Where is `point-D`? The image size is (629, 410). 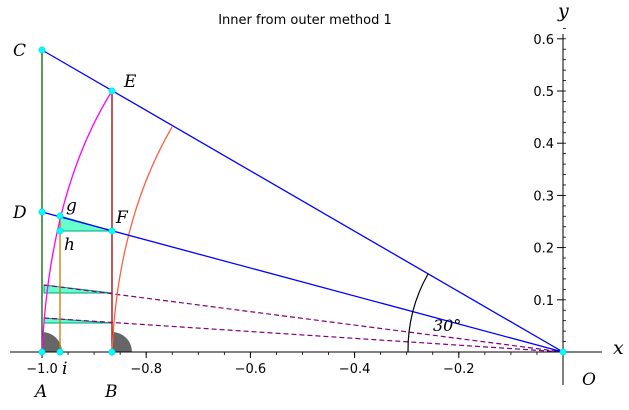
point-D is located at coordinates (42, 212).